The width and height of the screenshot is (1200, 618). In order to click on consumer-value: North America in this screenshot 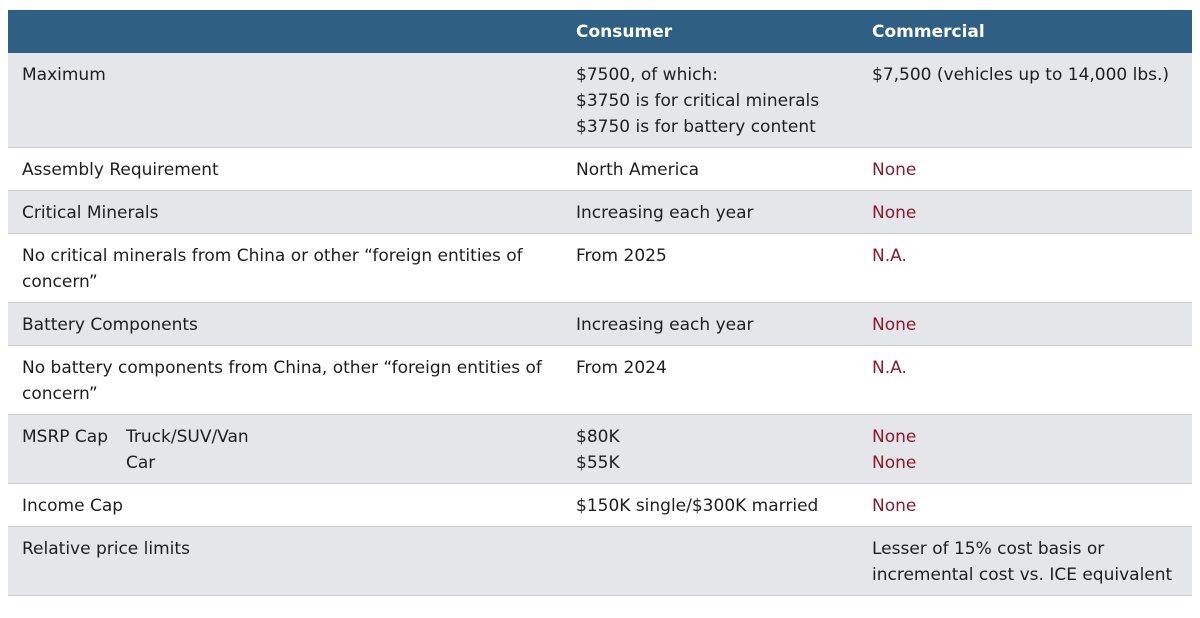, I will do `click(638, 170)`.